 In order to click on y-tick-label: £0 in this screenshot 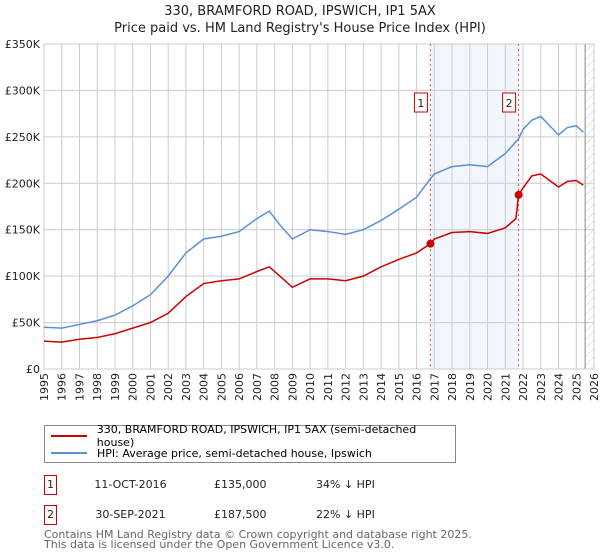, I will do `click(33, 369)`.